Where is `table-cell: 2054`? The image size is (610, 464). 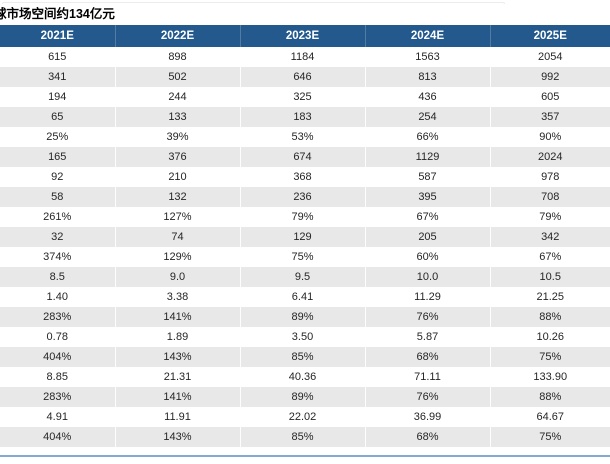 table-cell: 2054 is located at coordinates (549, 57).